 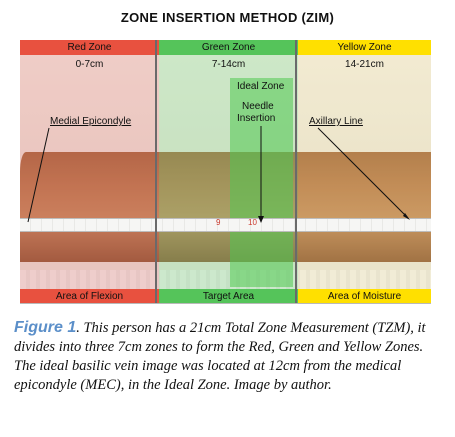 I want to click on axillary-arrow-icon, so click(x=406, y=216).